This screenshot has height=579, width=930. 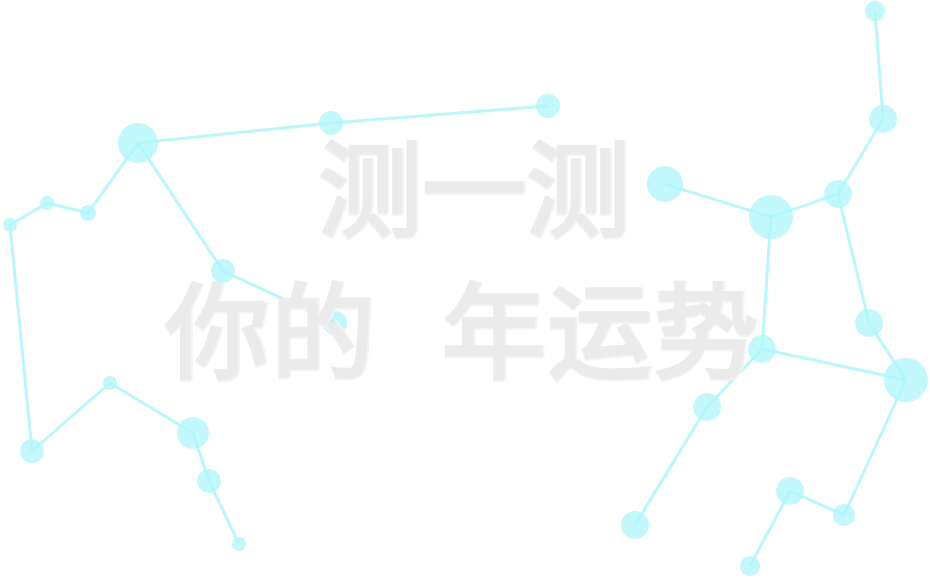 What do you see at coordinates (474, 192) in the screenshot?
I see `title-line-1: 测一测` at bounding box center [474, 192].